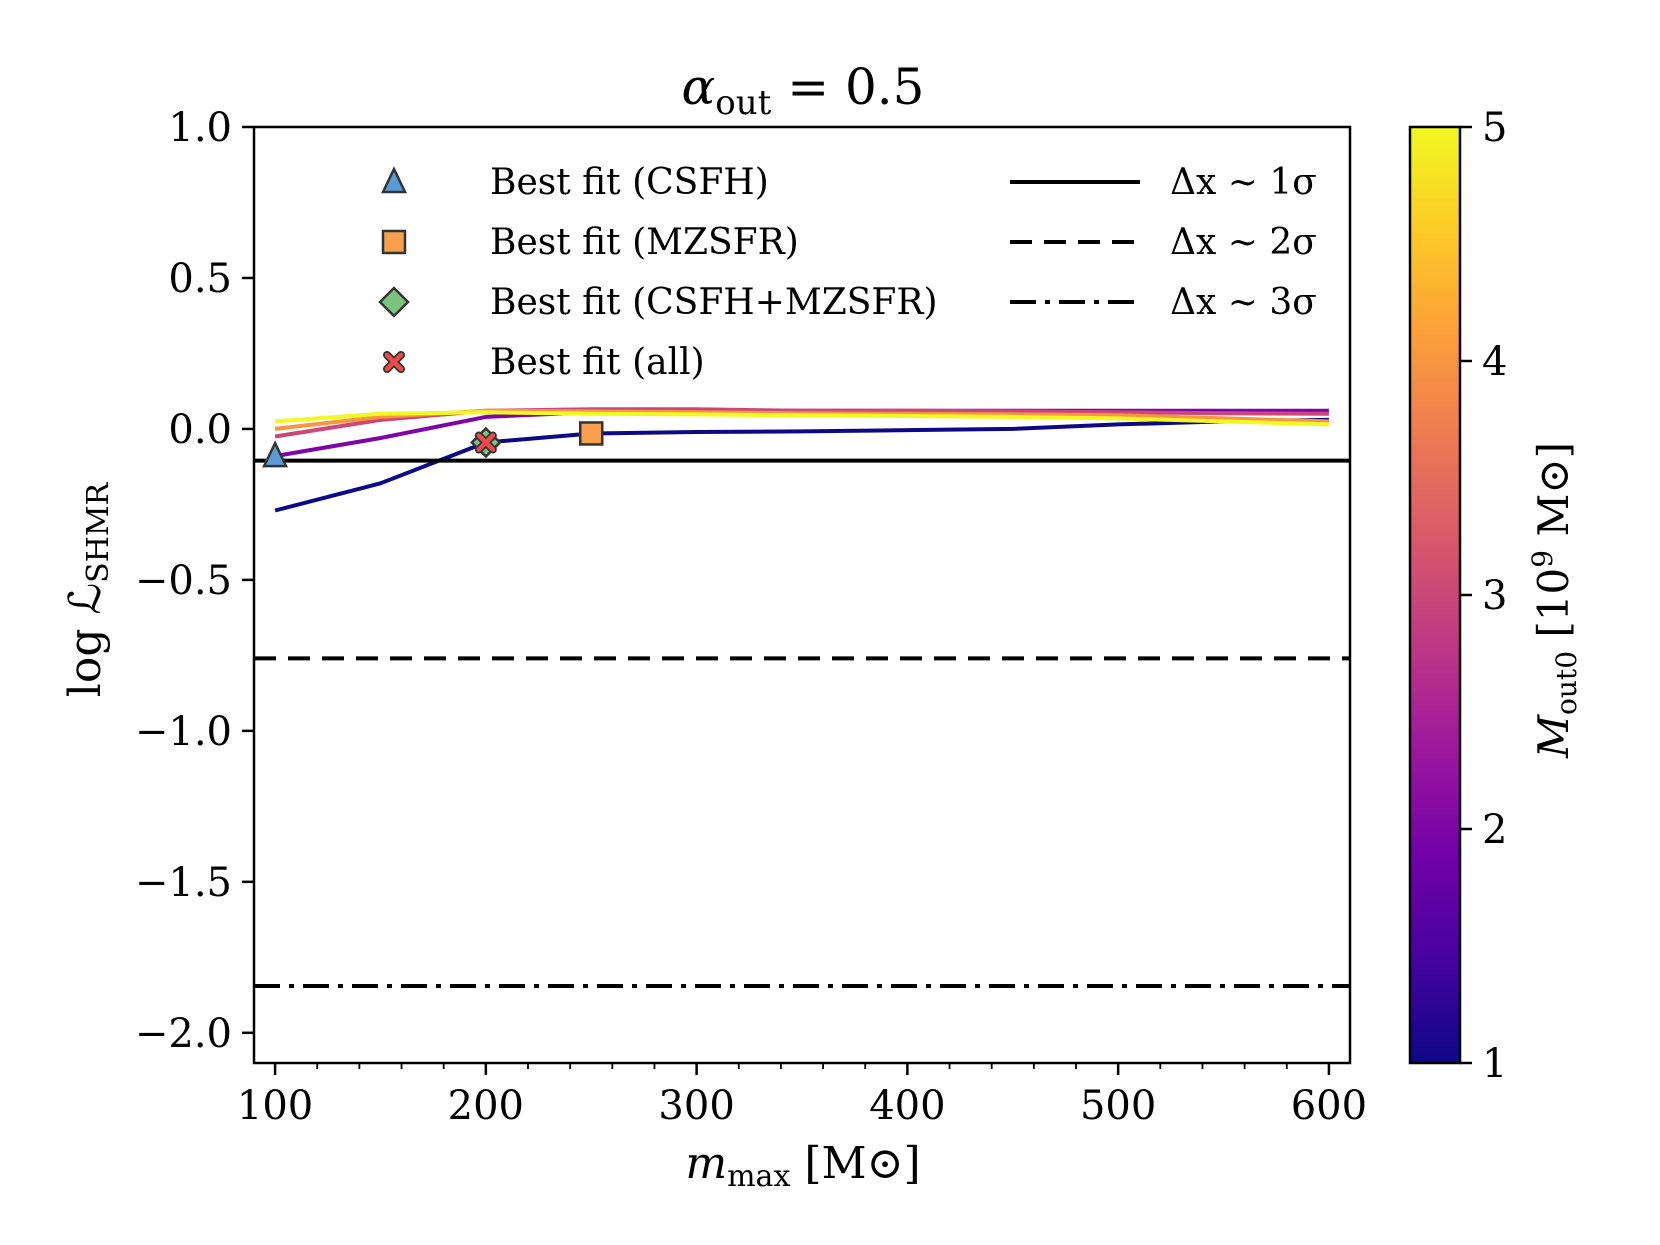 The image size is (1660, 1245). Describe the element at coordinates (486, 1106) in the screenshot. I see `x-tick-label: 200` at that location.